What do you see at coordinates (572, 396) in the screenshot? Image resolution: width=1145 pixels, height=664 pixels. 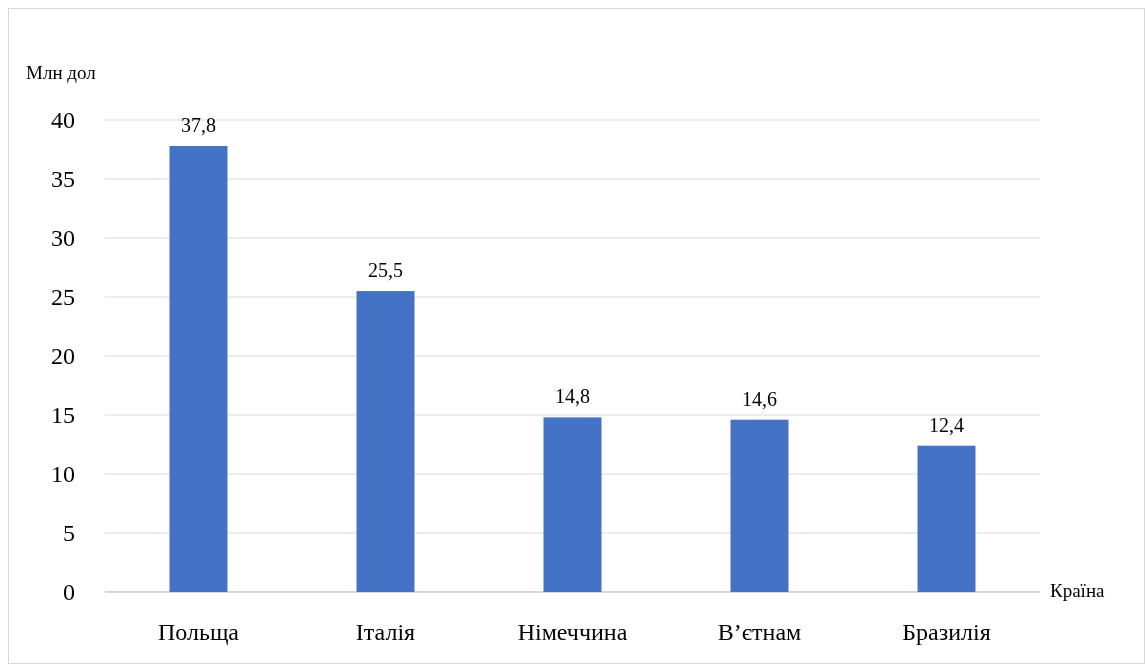 I see `data-label: 14,8` at bounding box center [572, 396].